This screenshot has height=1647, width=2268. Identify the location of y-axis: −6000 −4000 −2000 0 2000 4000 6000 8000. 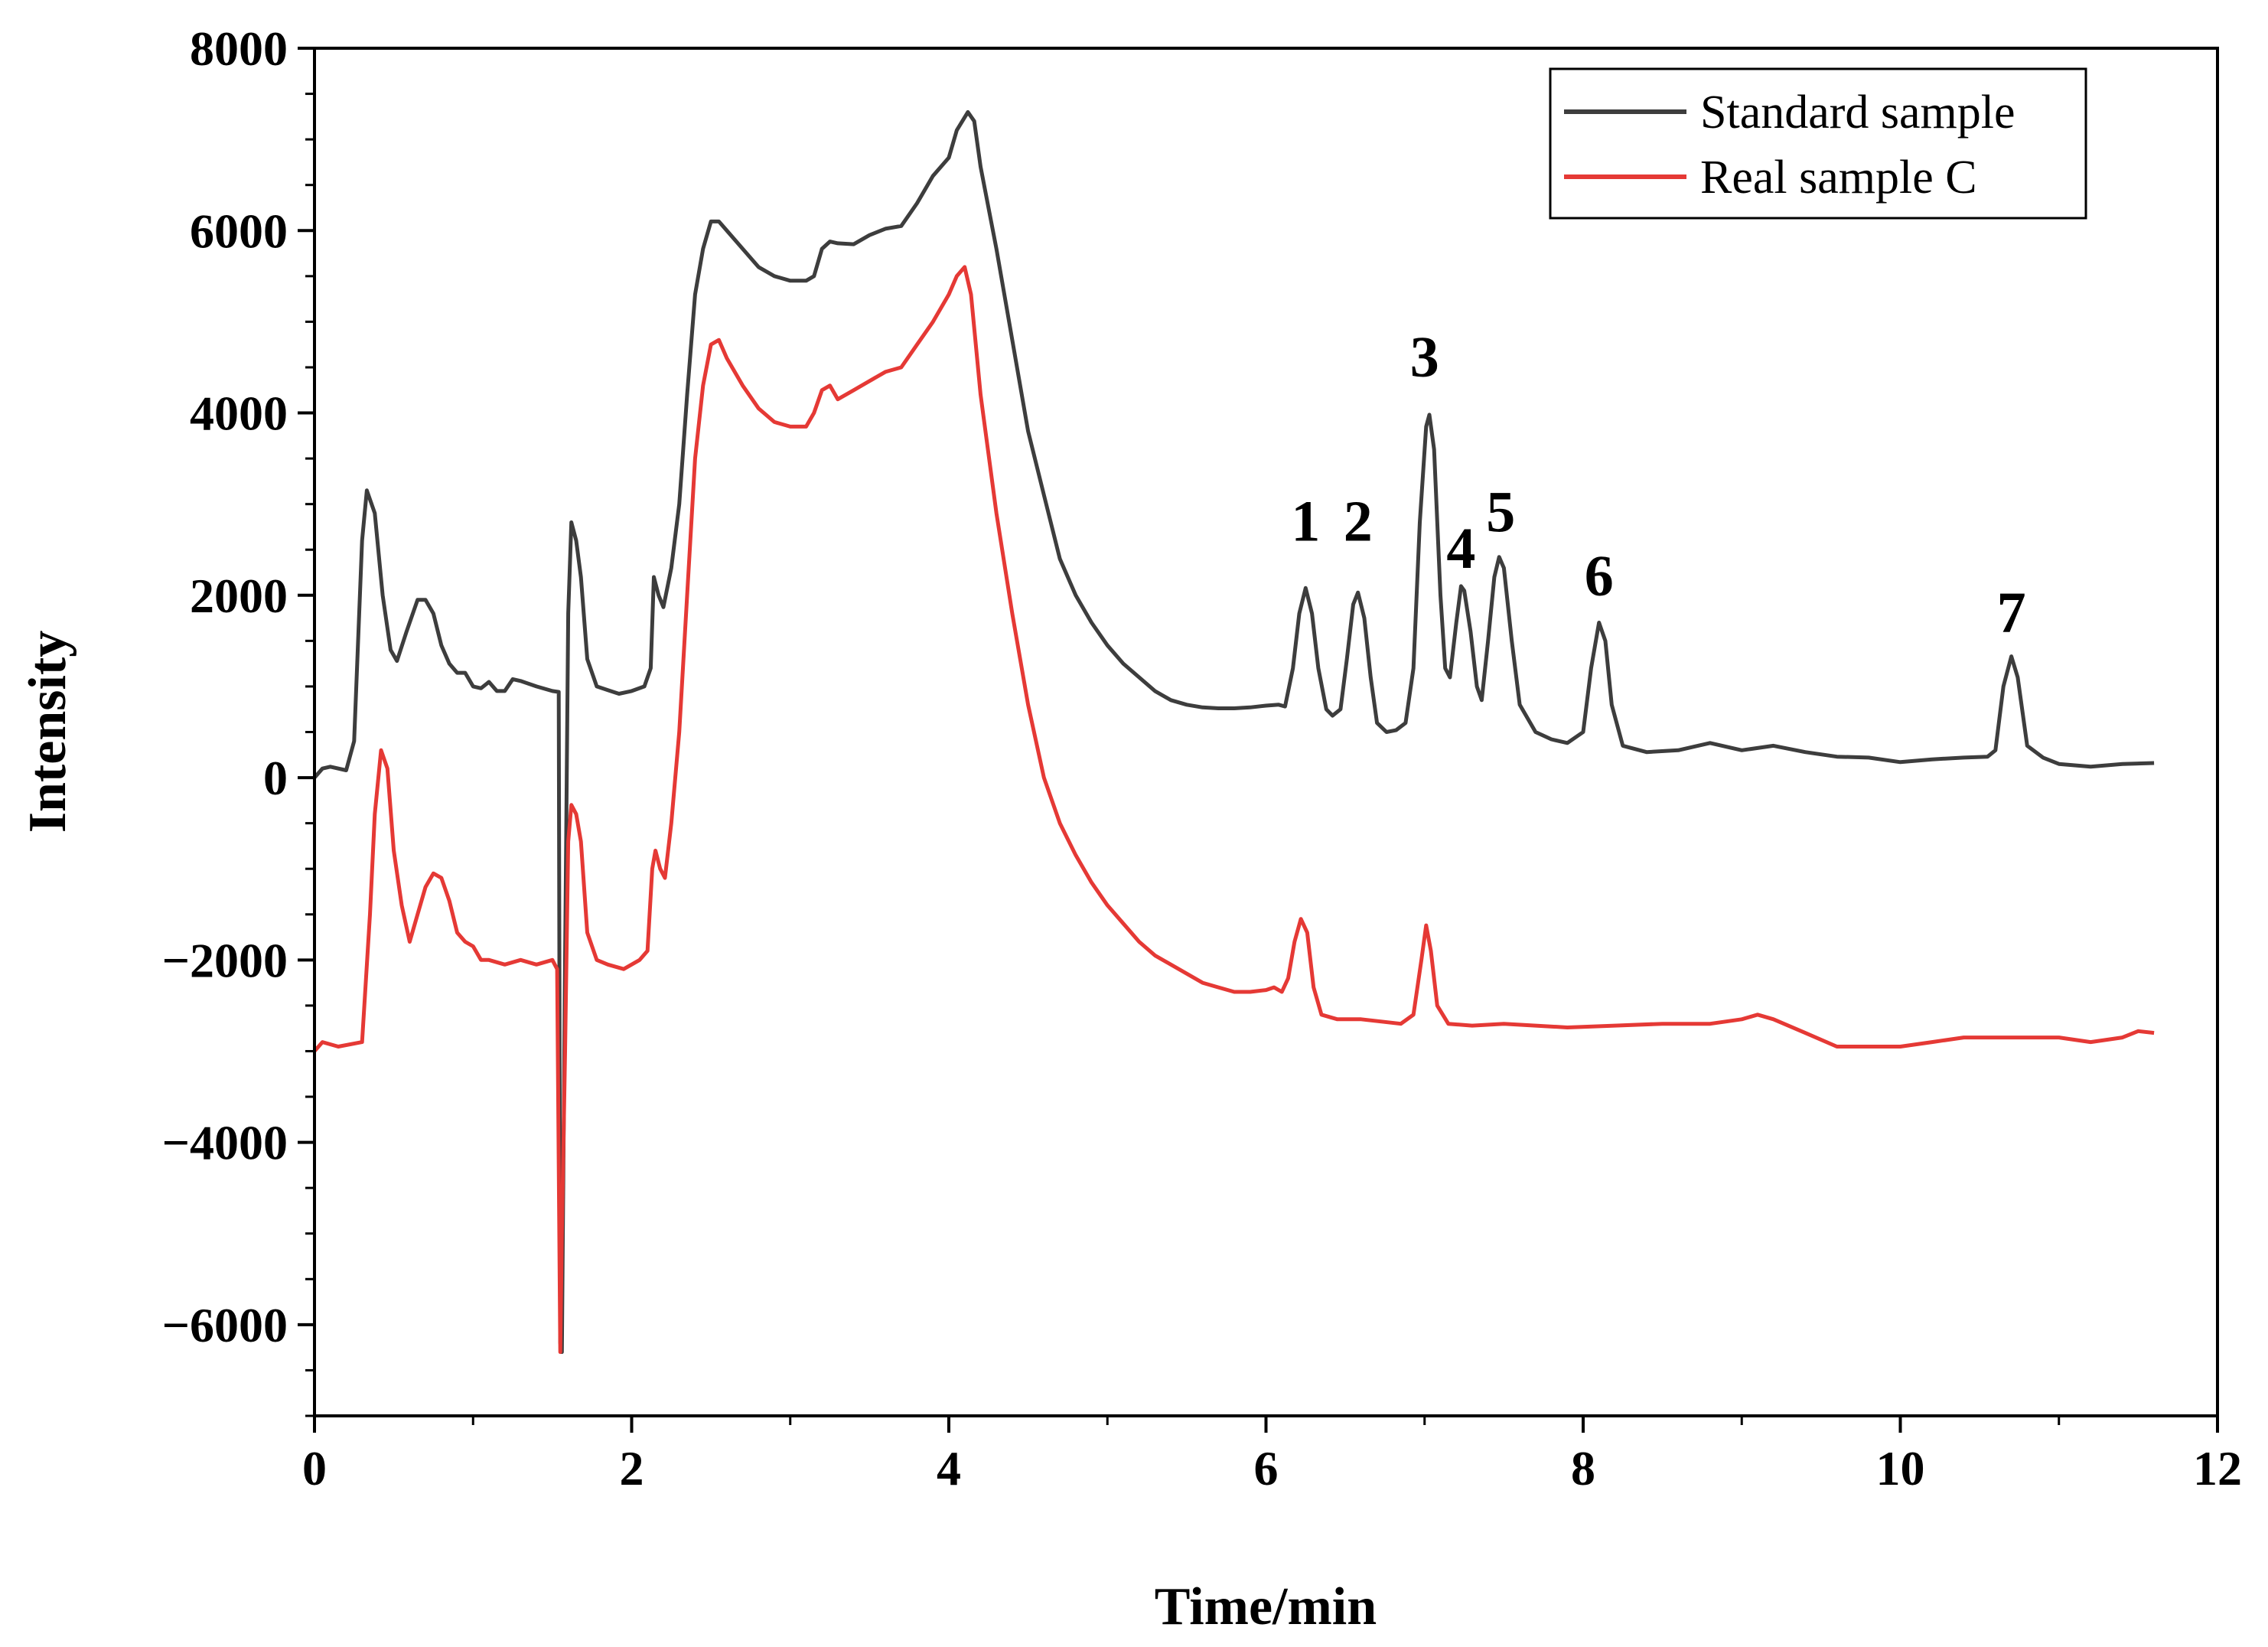
(238, 719).